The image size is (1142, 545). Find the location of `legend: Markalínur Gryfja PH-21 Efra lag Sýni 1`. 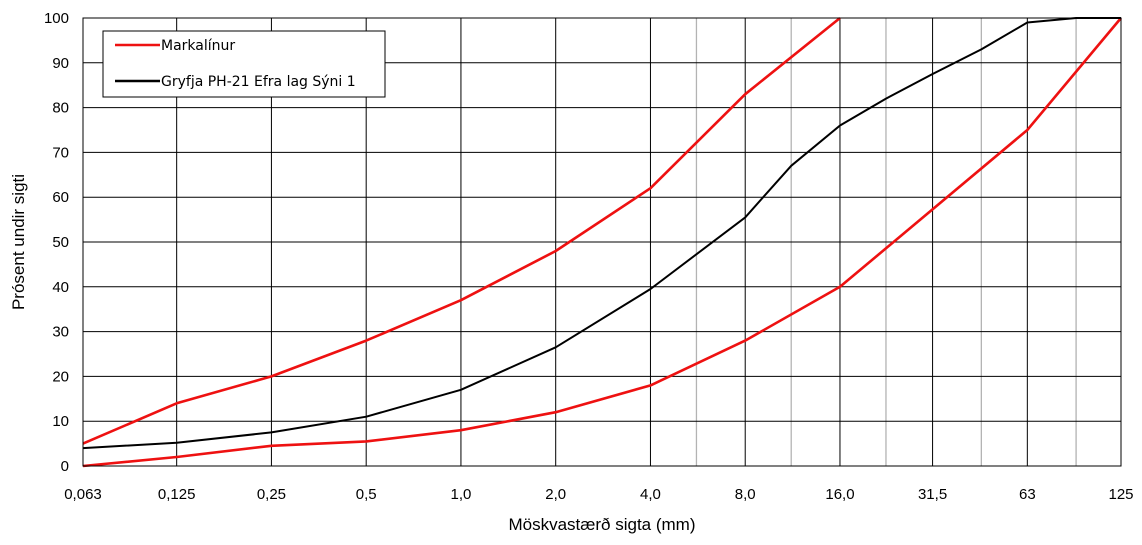

legend: Markalínur Gryfja PH-21 Efra lag Sýni 1 is located at coordinates (244, 64).